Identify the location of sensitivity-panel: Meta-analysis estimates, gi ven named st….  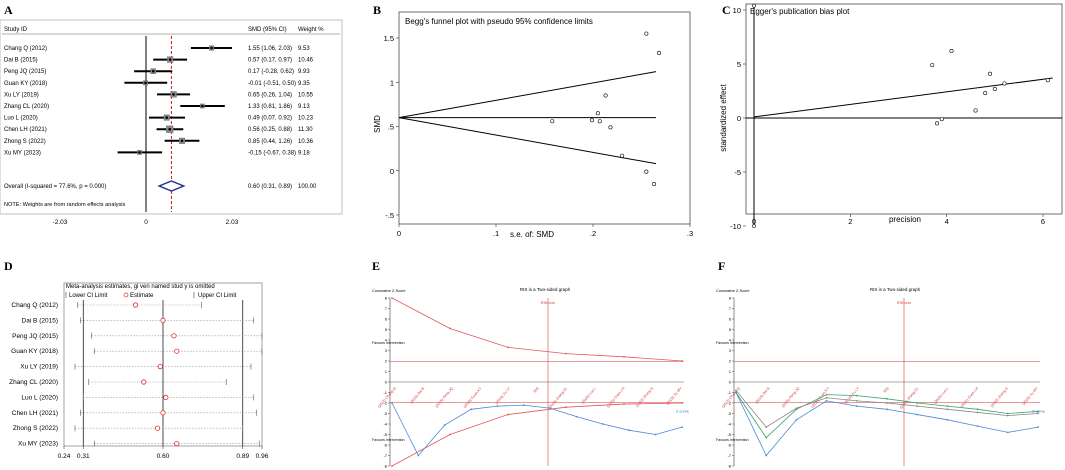
(139, 371).